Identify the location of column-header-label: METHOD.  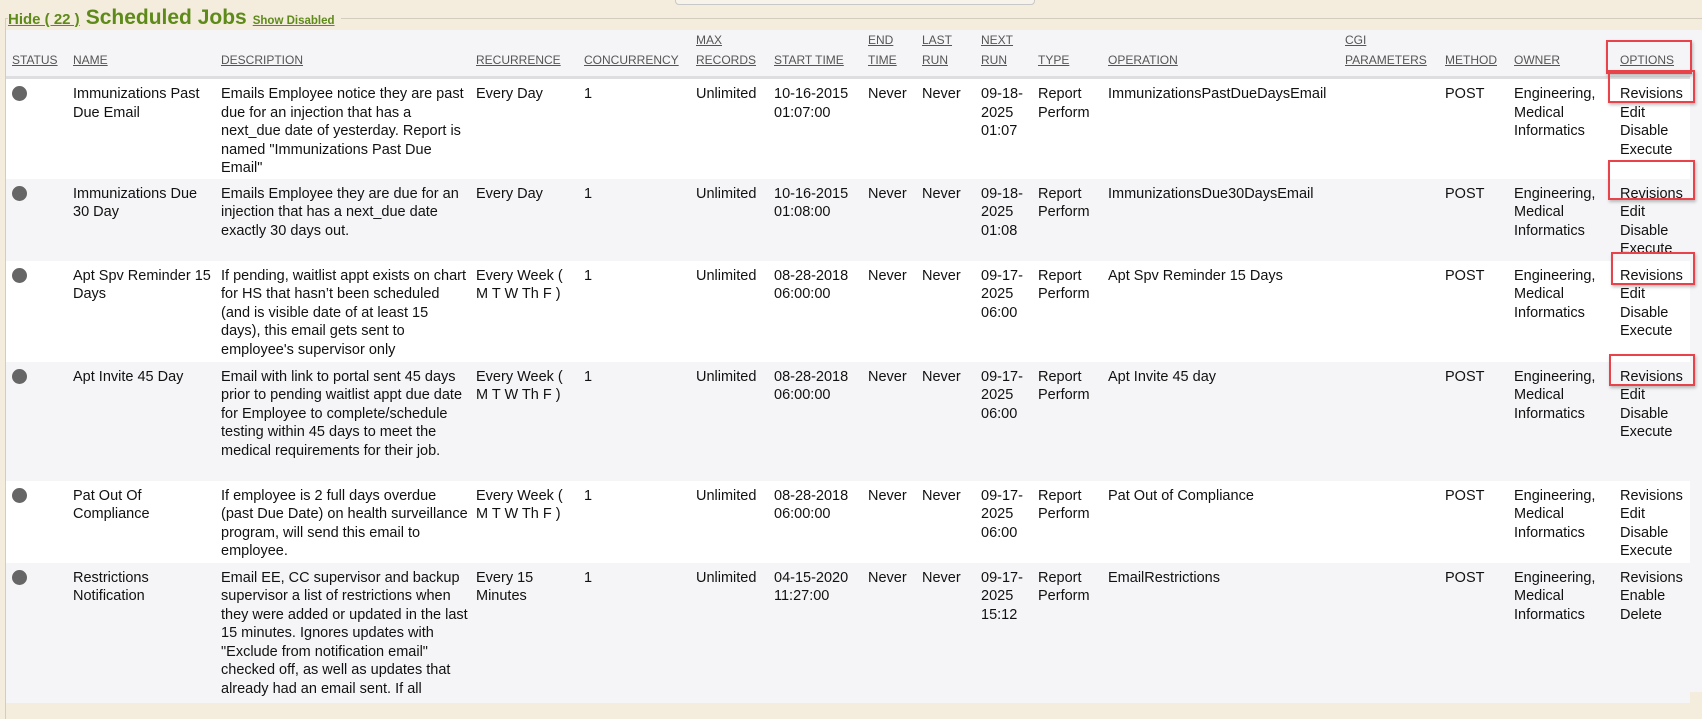
(1471, 60).